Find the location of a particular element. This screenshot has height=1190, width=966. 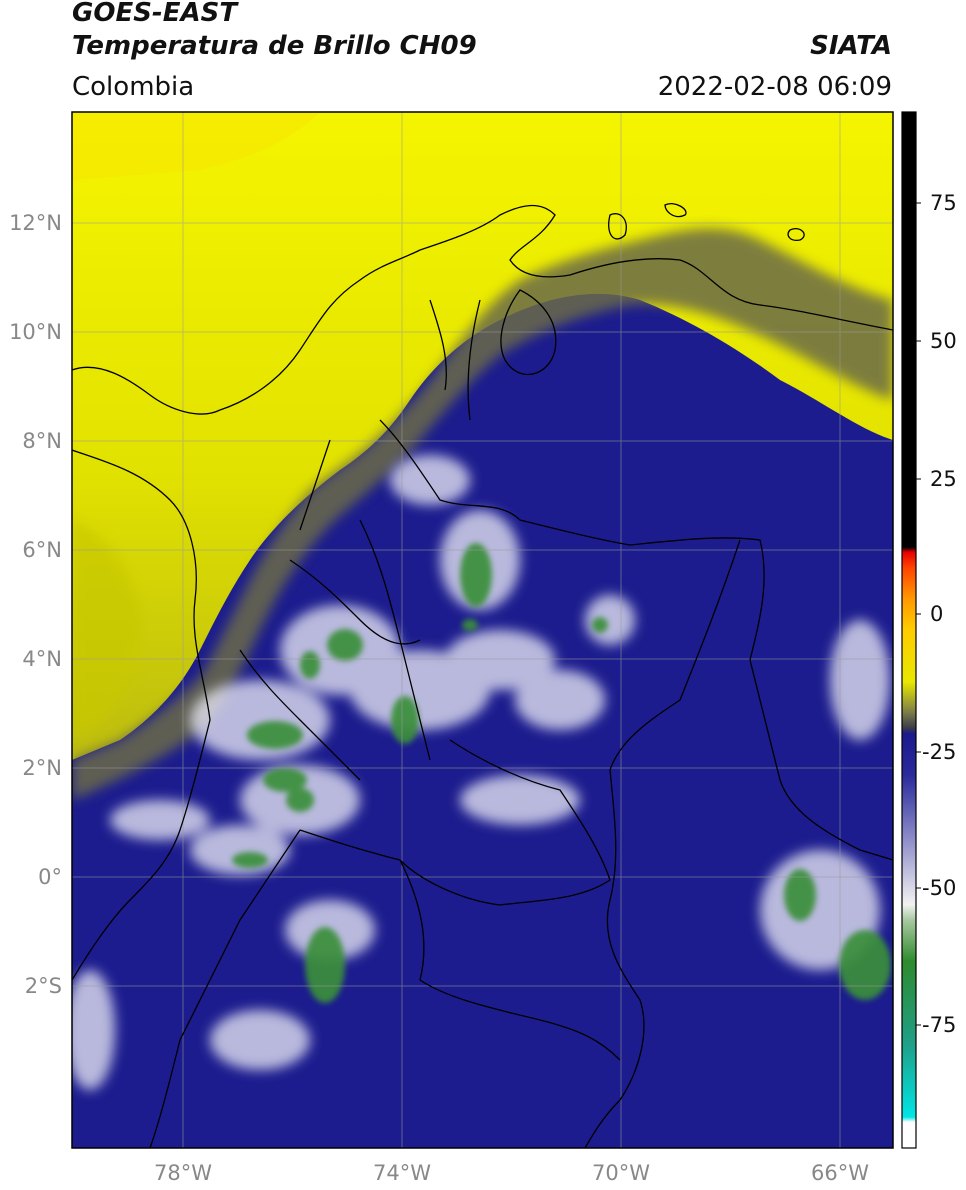

lat-tick-8n: 8°N is located at coordinates (42, 441).